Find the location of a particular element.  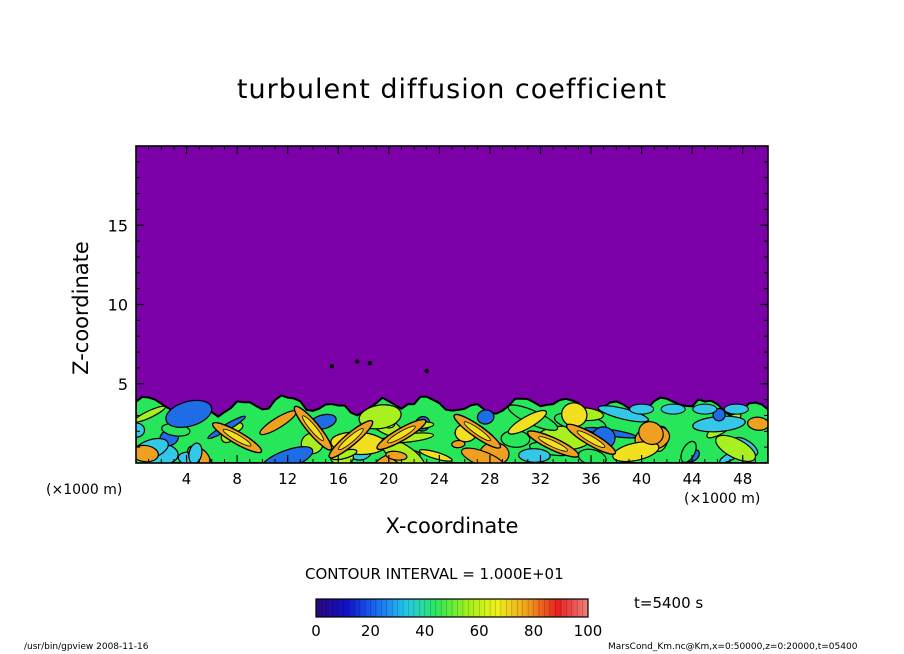

x-tick-label: 4 is located at coordinates (187, 479).